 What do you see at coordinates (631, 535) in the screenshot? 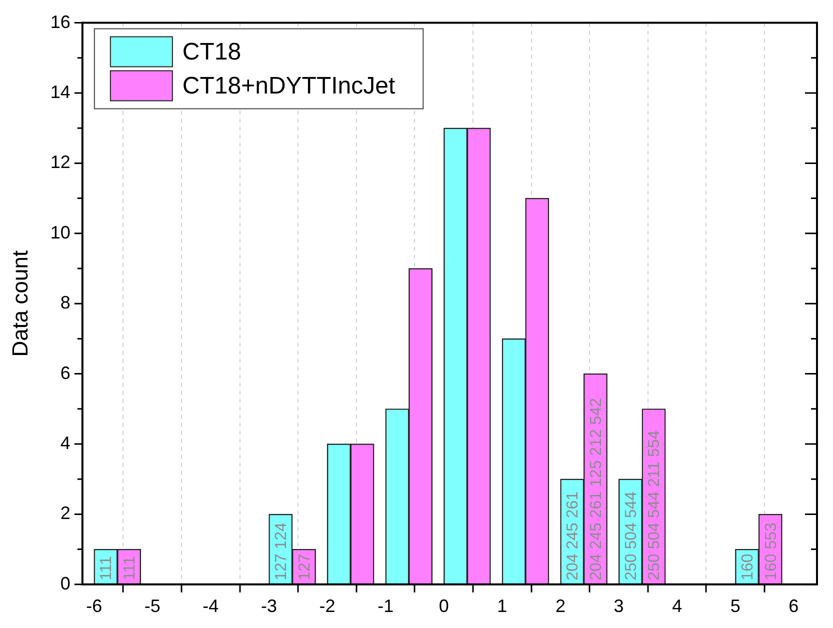
I see `annotation: 250 504 544` at bounding box center [631, 535].